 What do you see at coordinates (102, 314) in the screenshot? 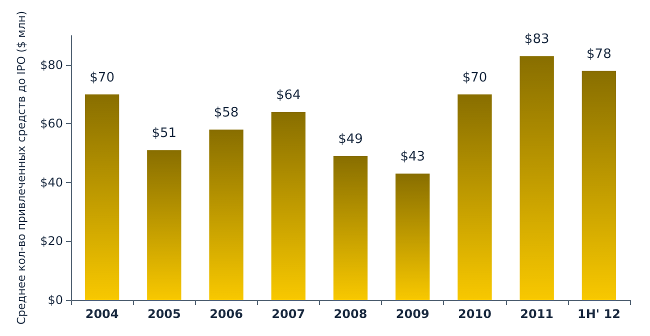
I see `x-tick-label: 2004` at bounding box center [102, 314].